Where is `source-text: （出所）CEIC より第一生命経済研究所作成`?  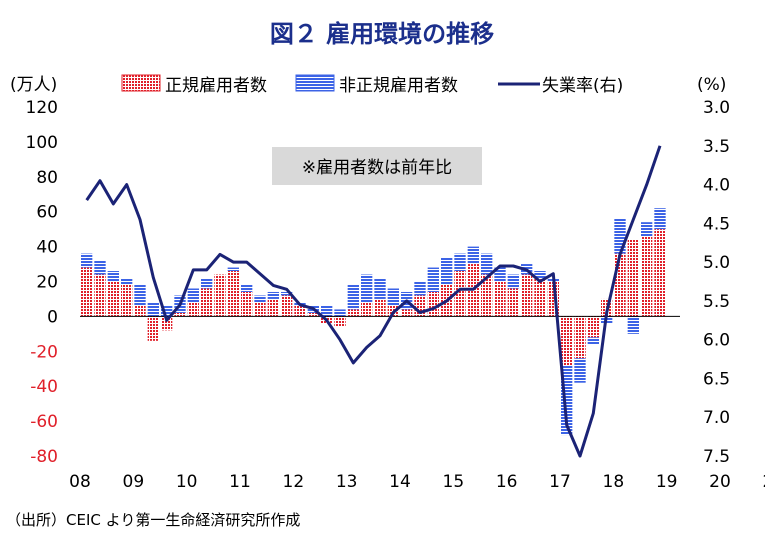
source-text: （出所）CEIC より第一生命経済研究所作成 is located at coordinates (153, 520).